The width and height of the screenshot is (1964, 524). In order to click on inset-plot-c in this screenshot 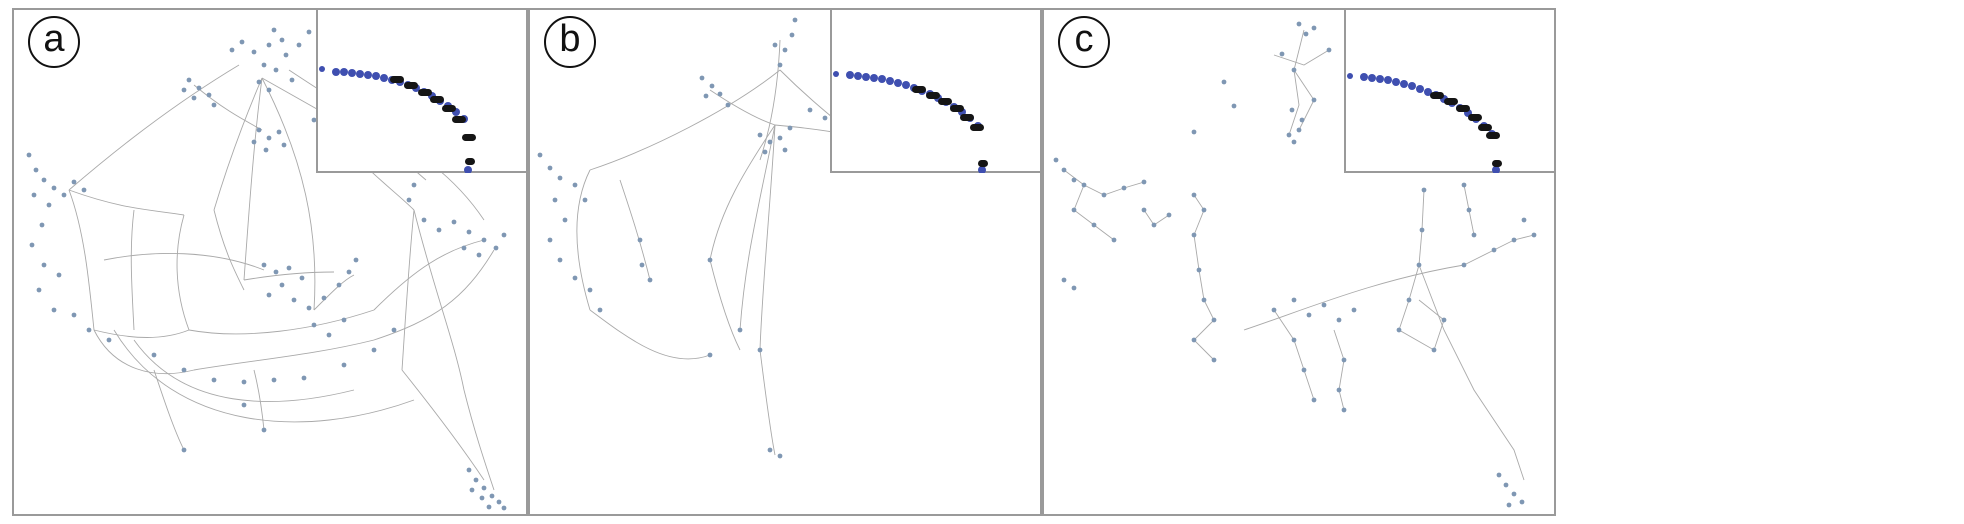, I will do `click(1449, 91)`.